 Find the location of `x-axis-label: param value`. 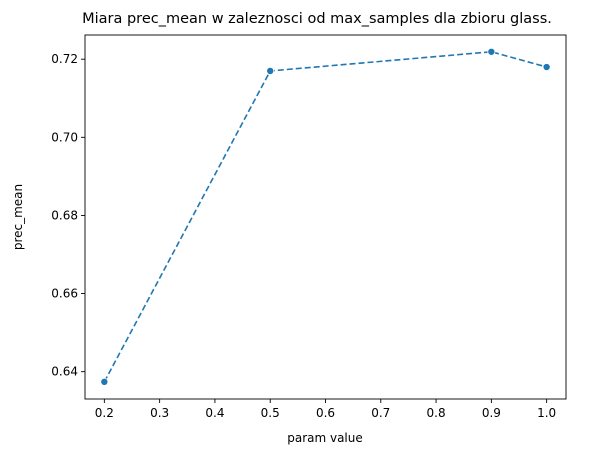

x-axis-label: param value is located at coordinates (325, 438).